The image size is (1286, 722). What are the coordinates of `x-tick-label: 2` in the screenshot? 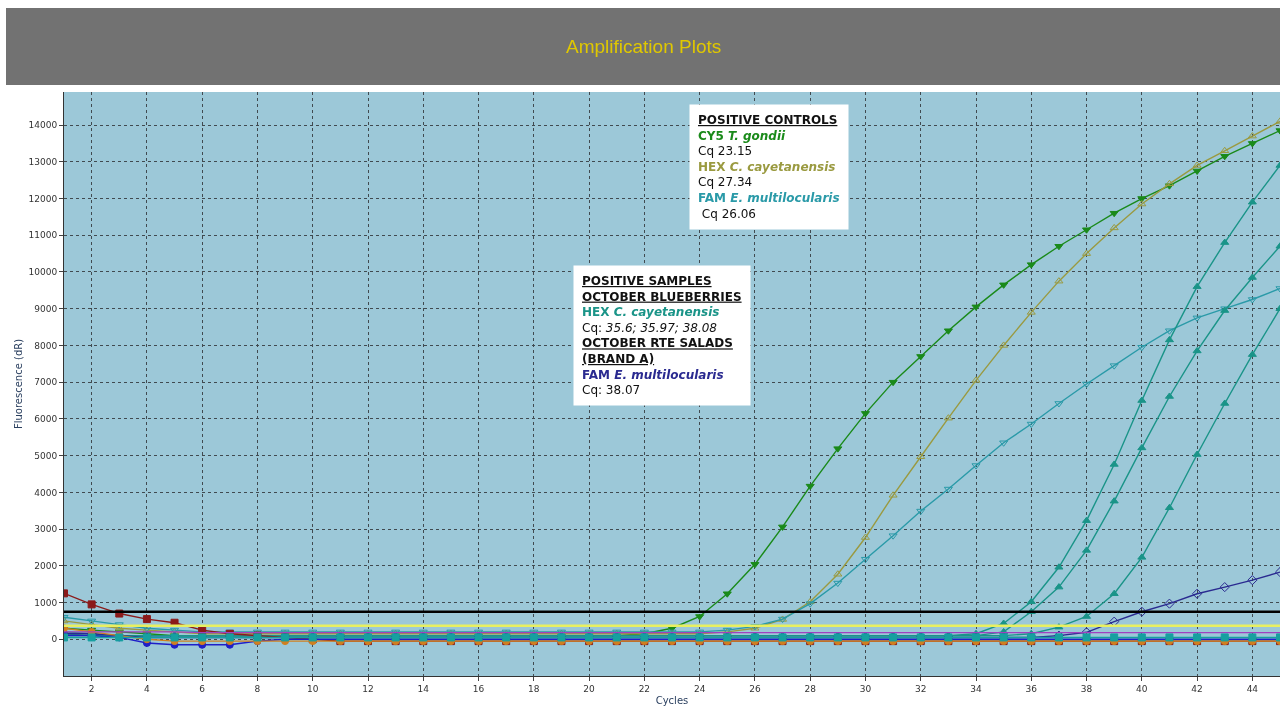 It's located at (91, 688).